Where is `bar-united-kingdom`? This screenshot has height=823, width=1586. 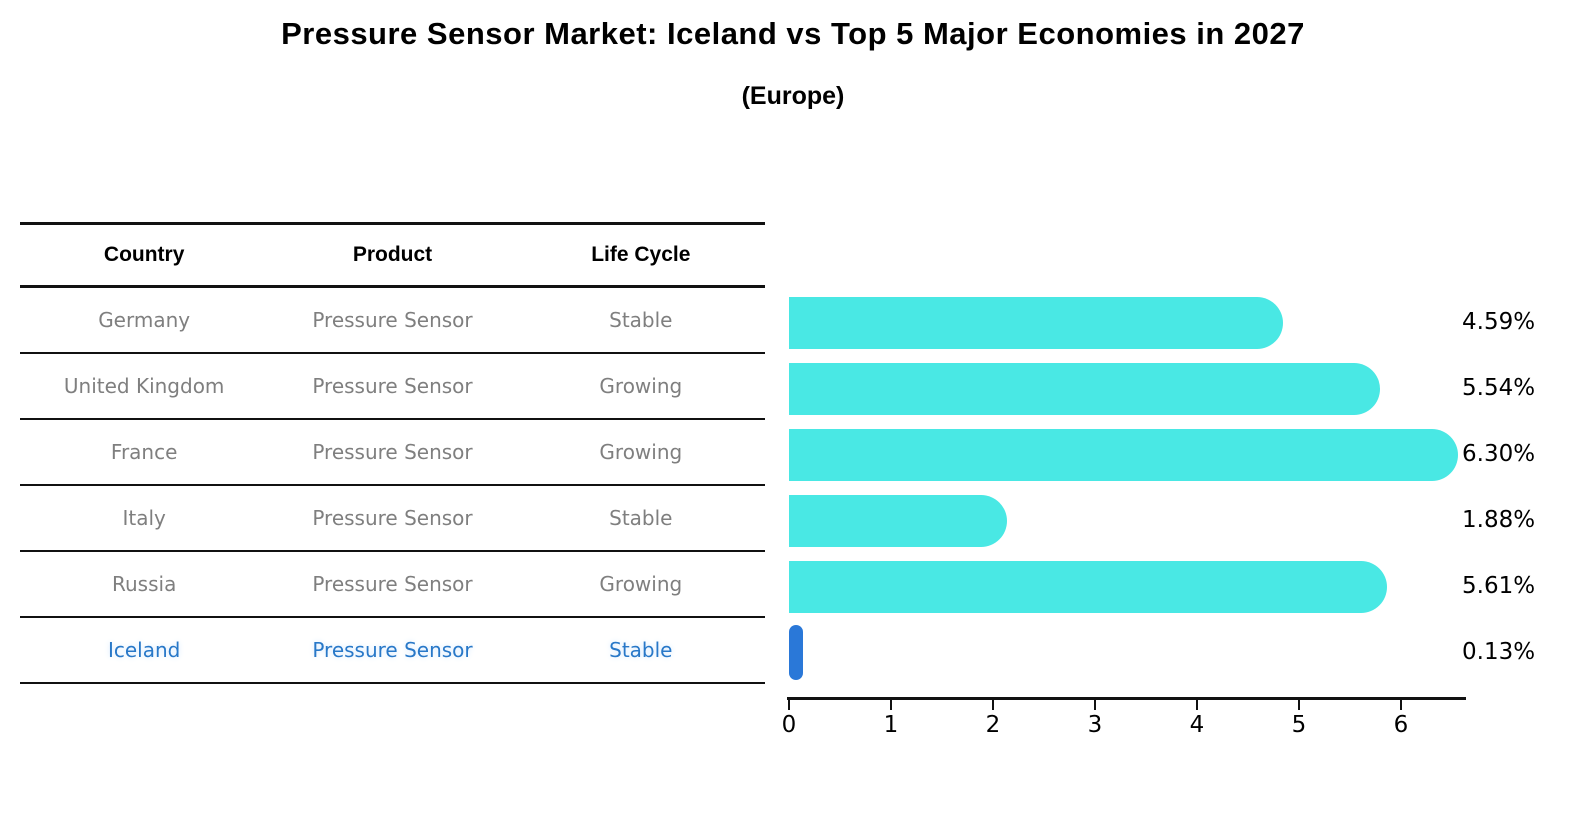
bar-united-kingdom is located at coordinates (1084, 389).